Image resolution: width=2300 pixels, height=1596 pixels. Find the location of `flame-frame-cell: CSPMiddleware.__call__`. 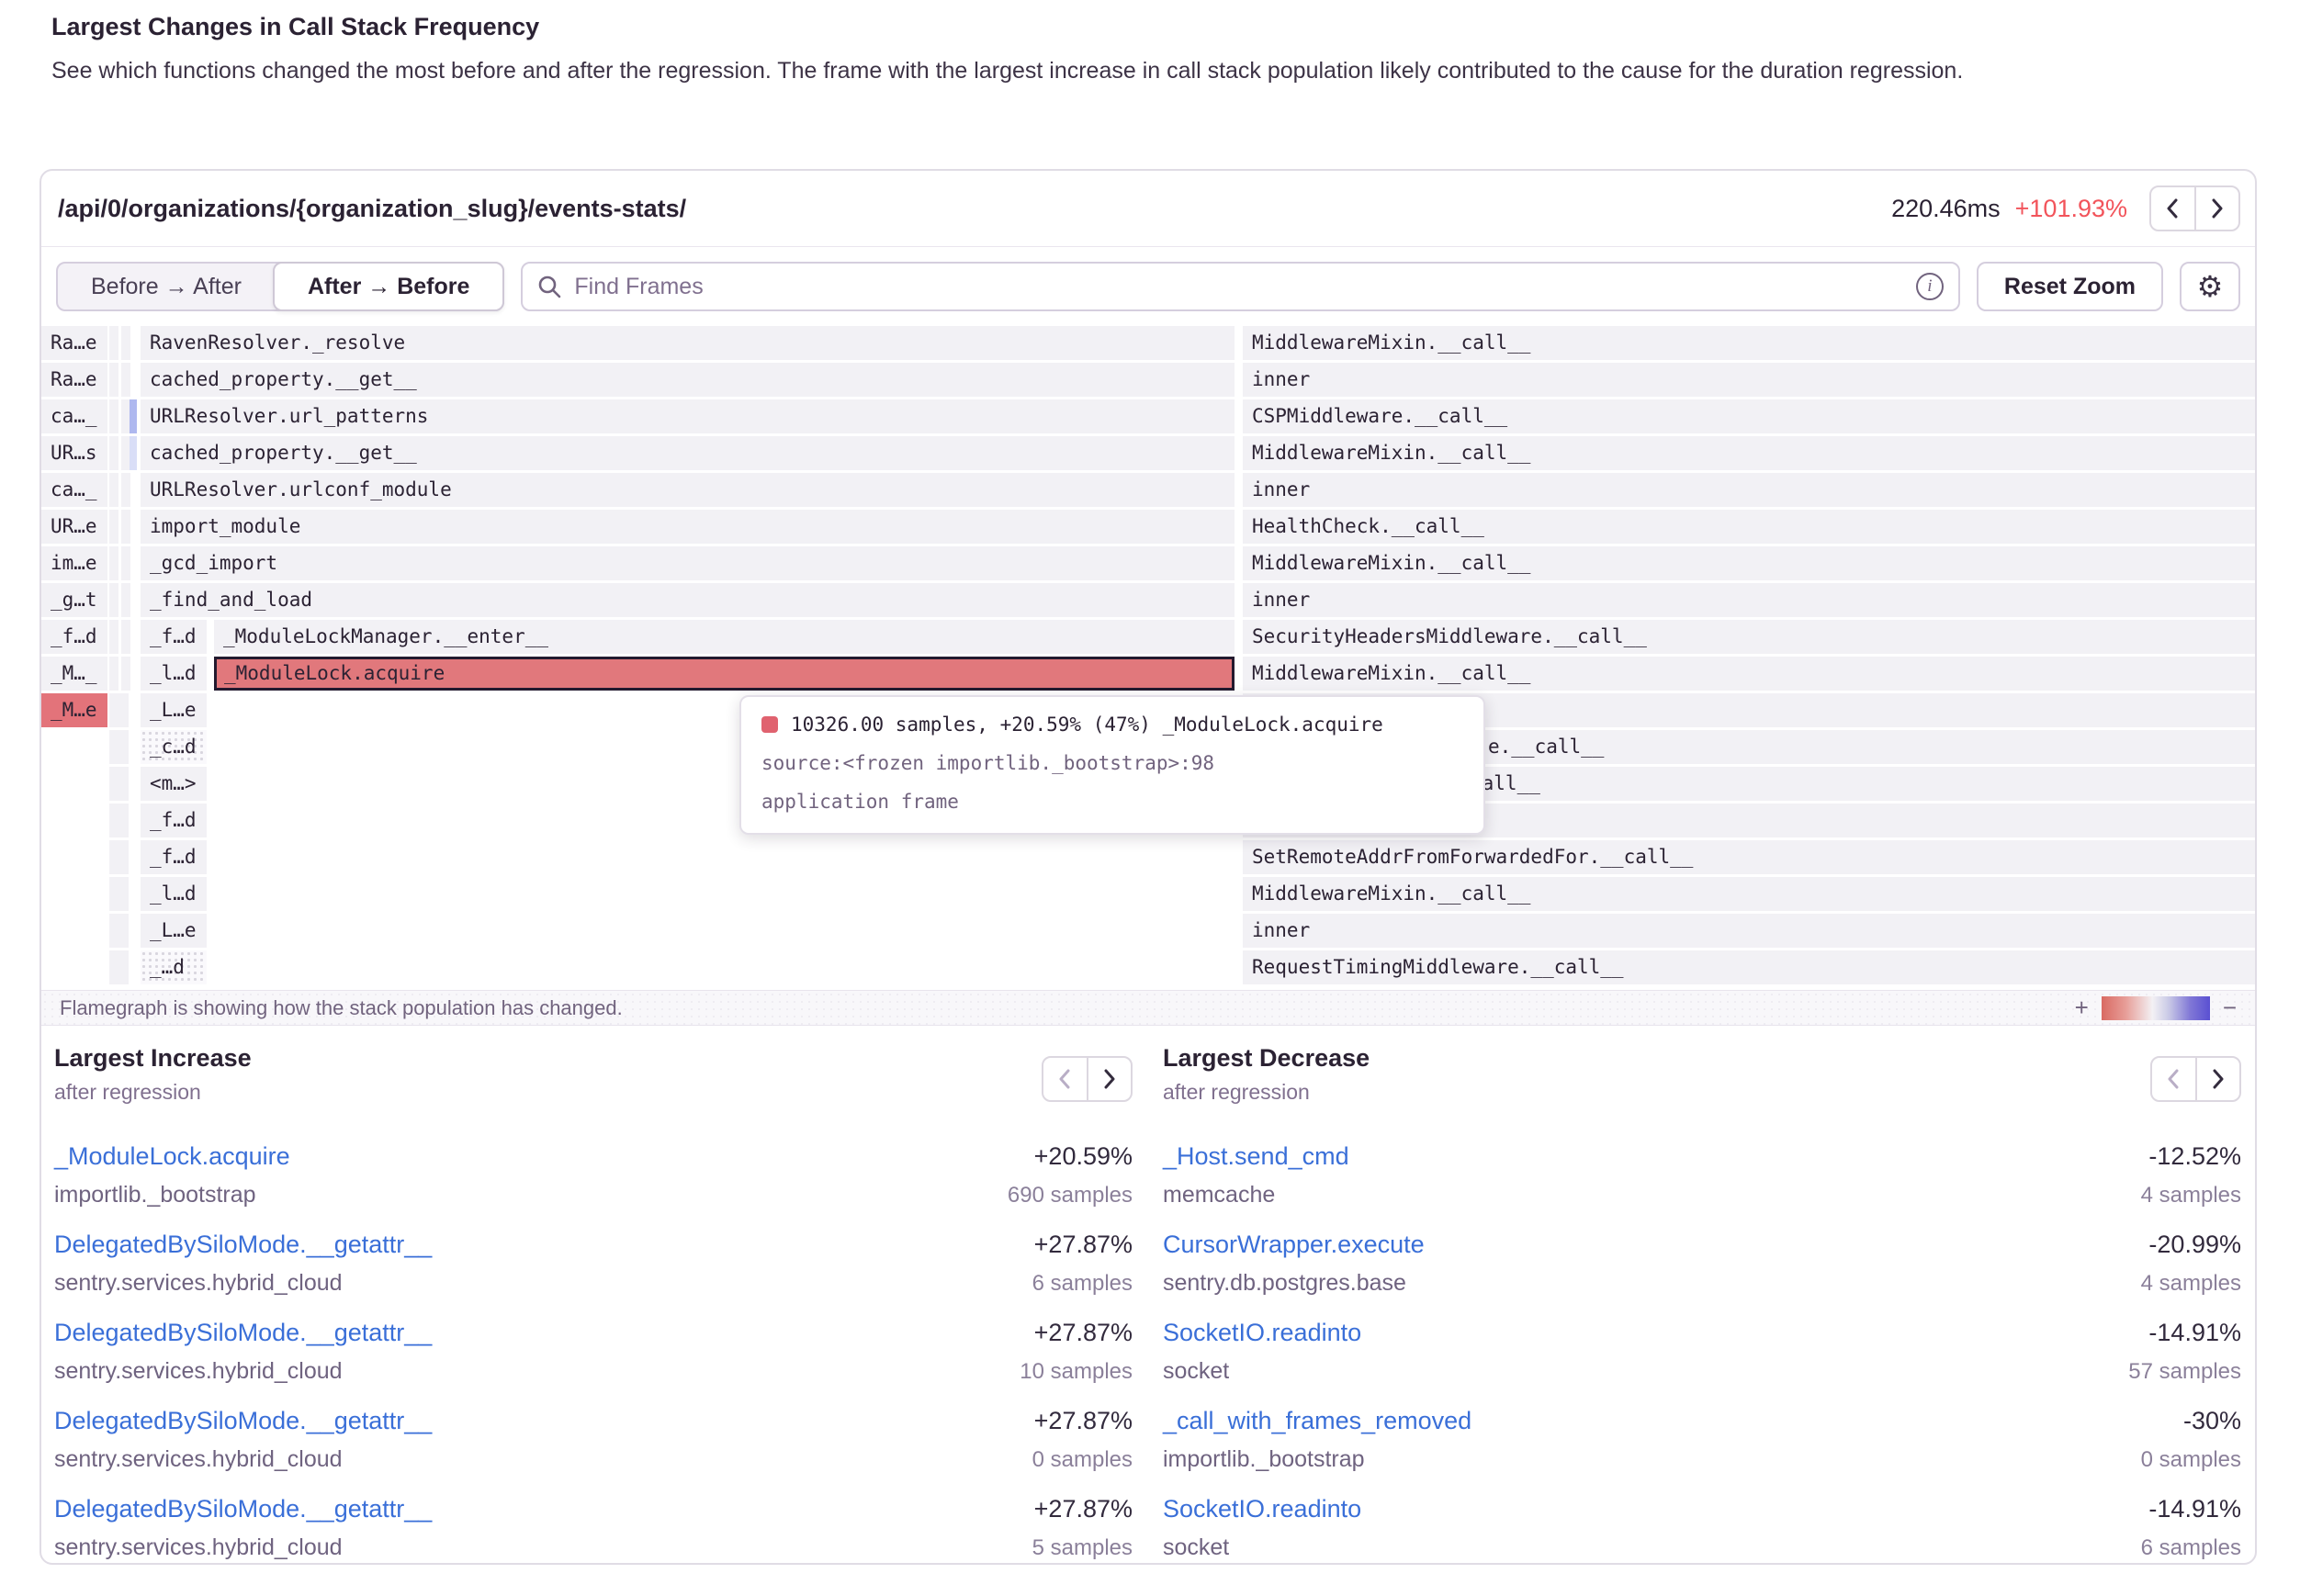

flame-frame-cell: CSPMiddleware.__call__ is located at coordinates (1749, 416).